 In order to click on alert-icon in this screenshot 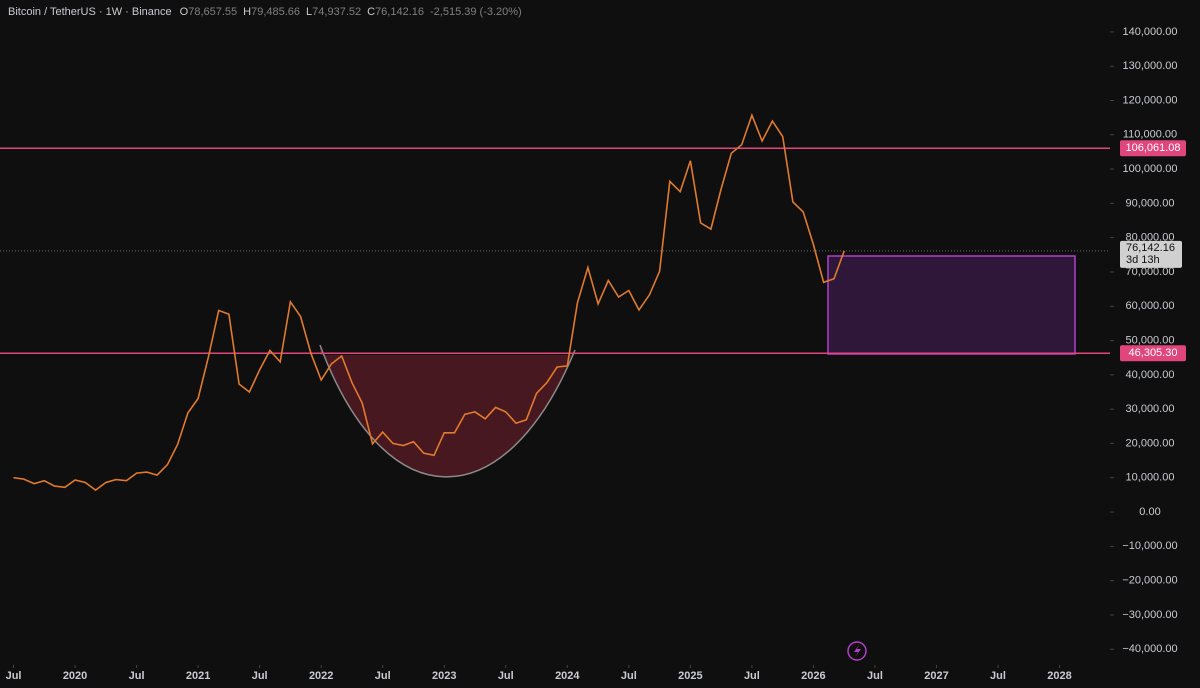, I will do `click(857, 651)`.